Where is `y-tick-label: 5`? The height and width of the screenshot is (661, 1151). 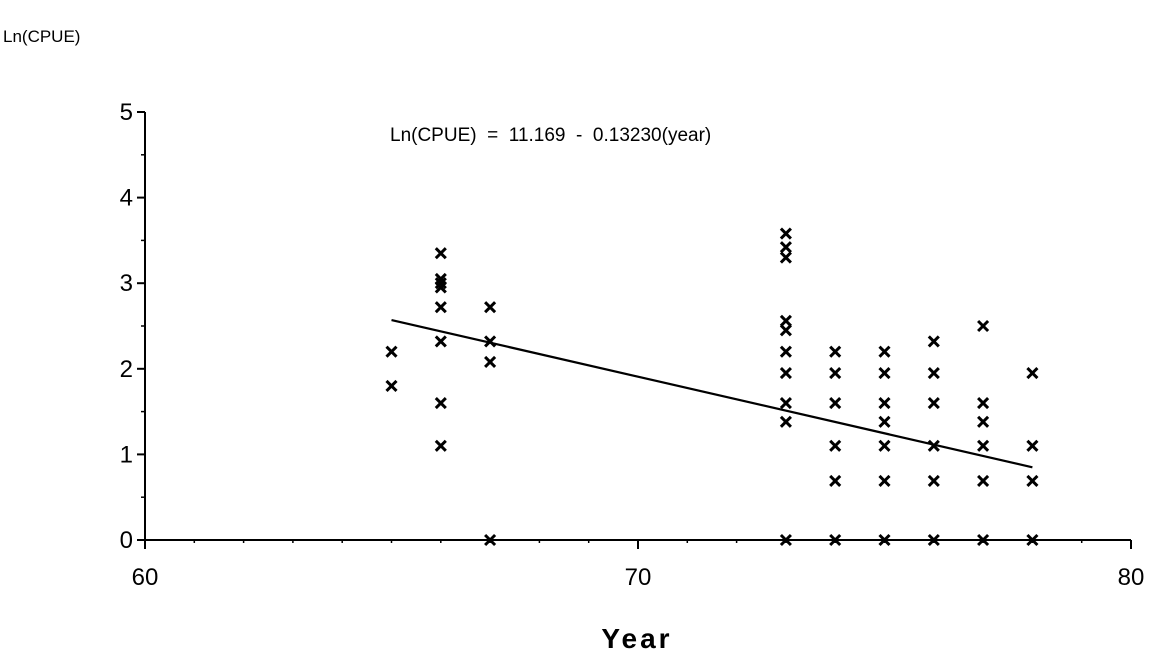
y-tick-label: 5 is located at coordinates (126, 112).